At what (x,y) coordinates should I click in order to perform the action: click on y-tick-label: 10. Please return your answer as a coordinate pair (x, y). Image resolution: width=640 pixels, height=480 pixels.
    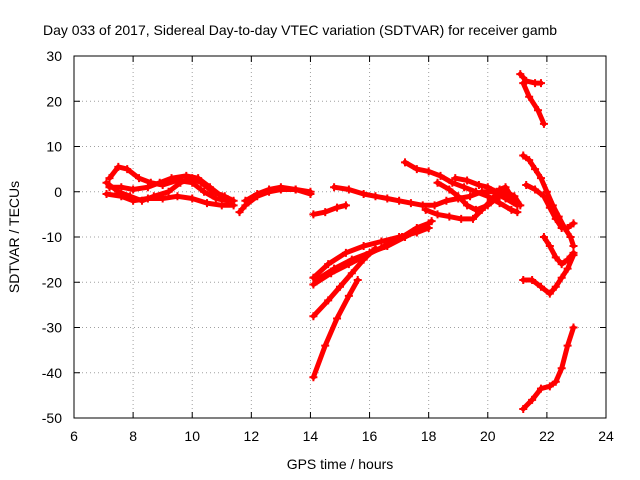
    Looking at the image, I should click on (54, 147).